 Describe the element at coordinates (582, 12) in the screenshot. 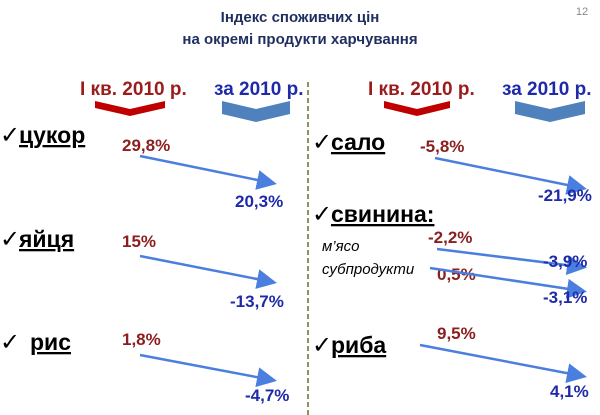

I see `page-number: 12` at that location.